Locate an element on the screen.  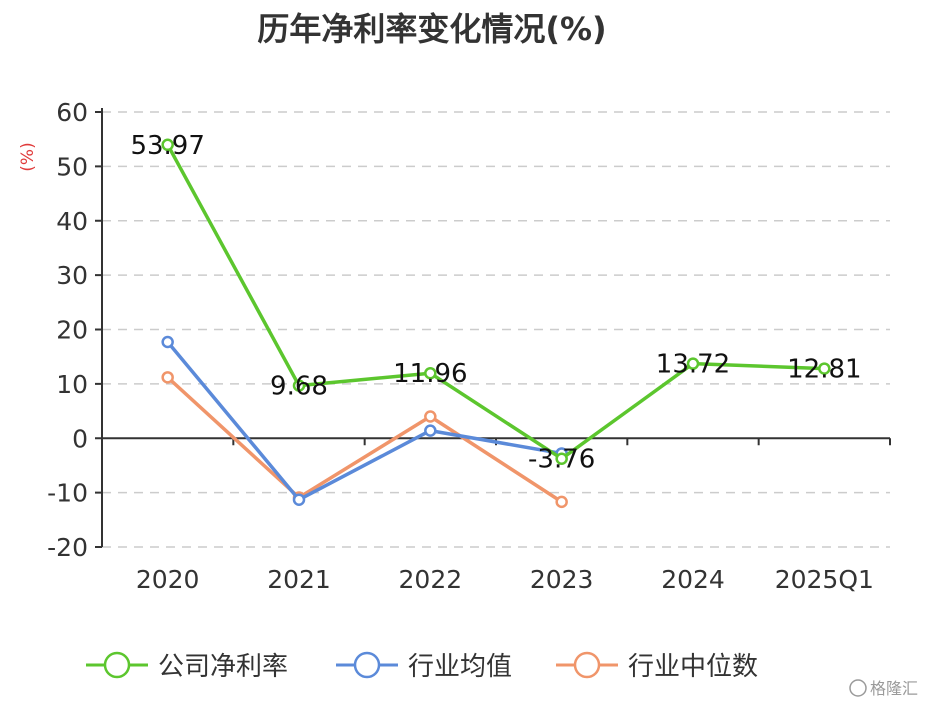
legend: 公司净利率 行业均值 行业中位数 is located at coordinates (422, 666).